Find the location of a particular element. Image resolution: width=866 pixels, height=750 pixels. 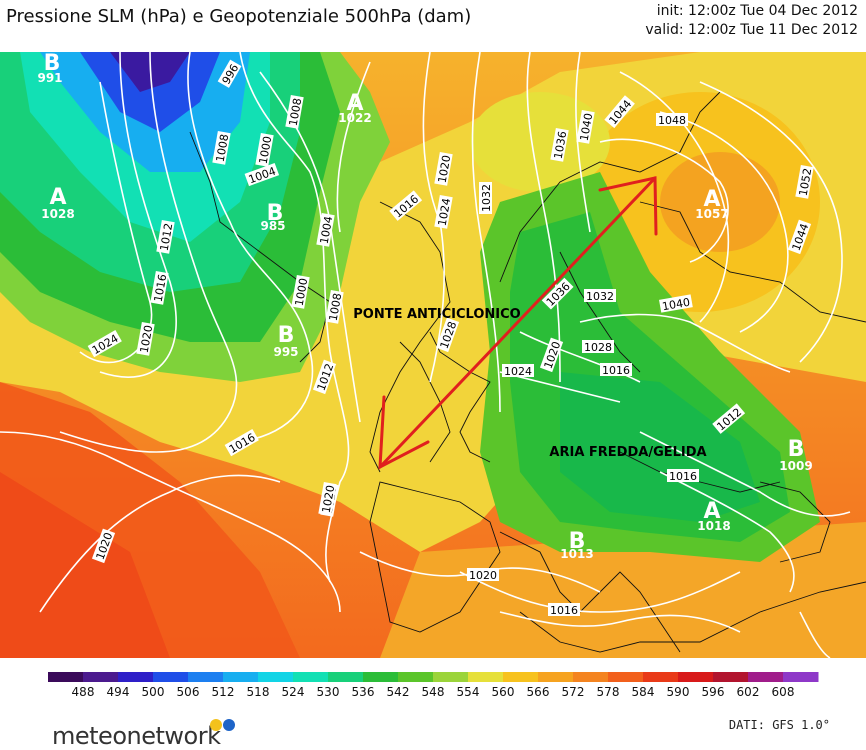

isobar-label-text: 1048 is located at coordinates (672, 120).